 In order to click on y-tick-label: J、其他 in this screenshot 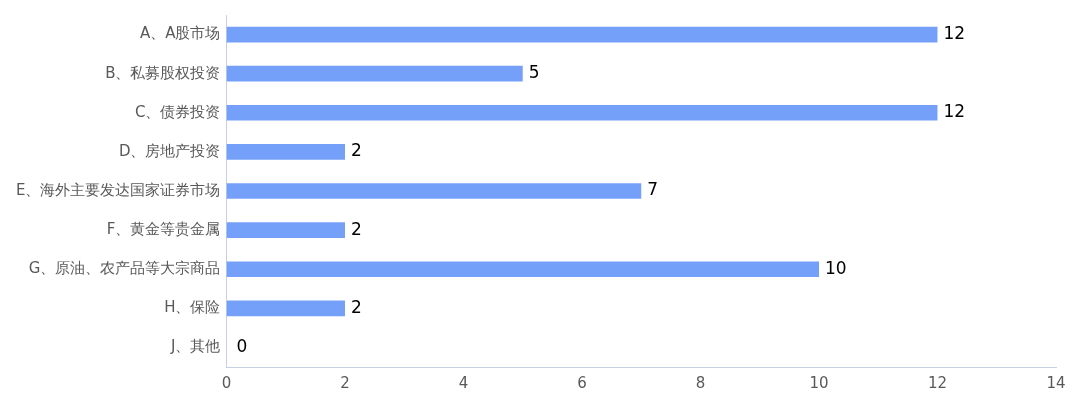, I will do `click(195, 346)`.